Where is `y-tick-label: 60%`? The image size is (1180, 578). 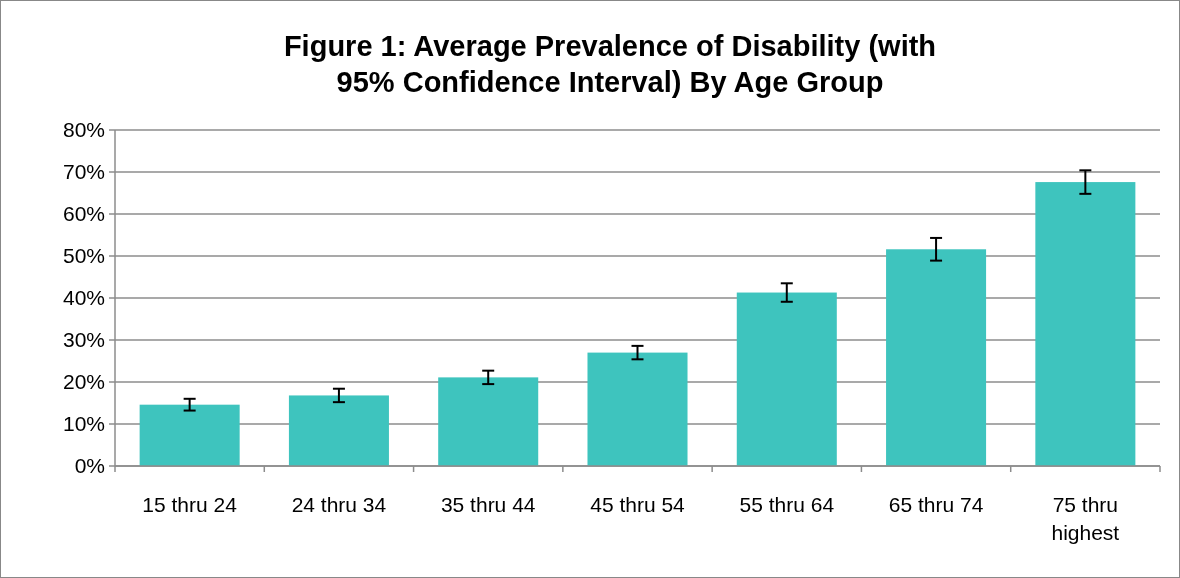
y-tick-label: 60% is located at coordinates (83, 214).